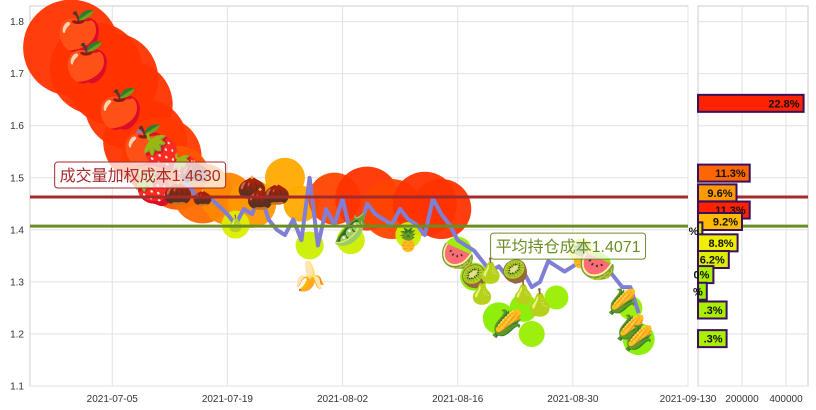  Describe the element at coordinates (408, 240) in the screenshot. I see `fruit-marker: 🍍` at that location.